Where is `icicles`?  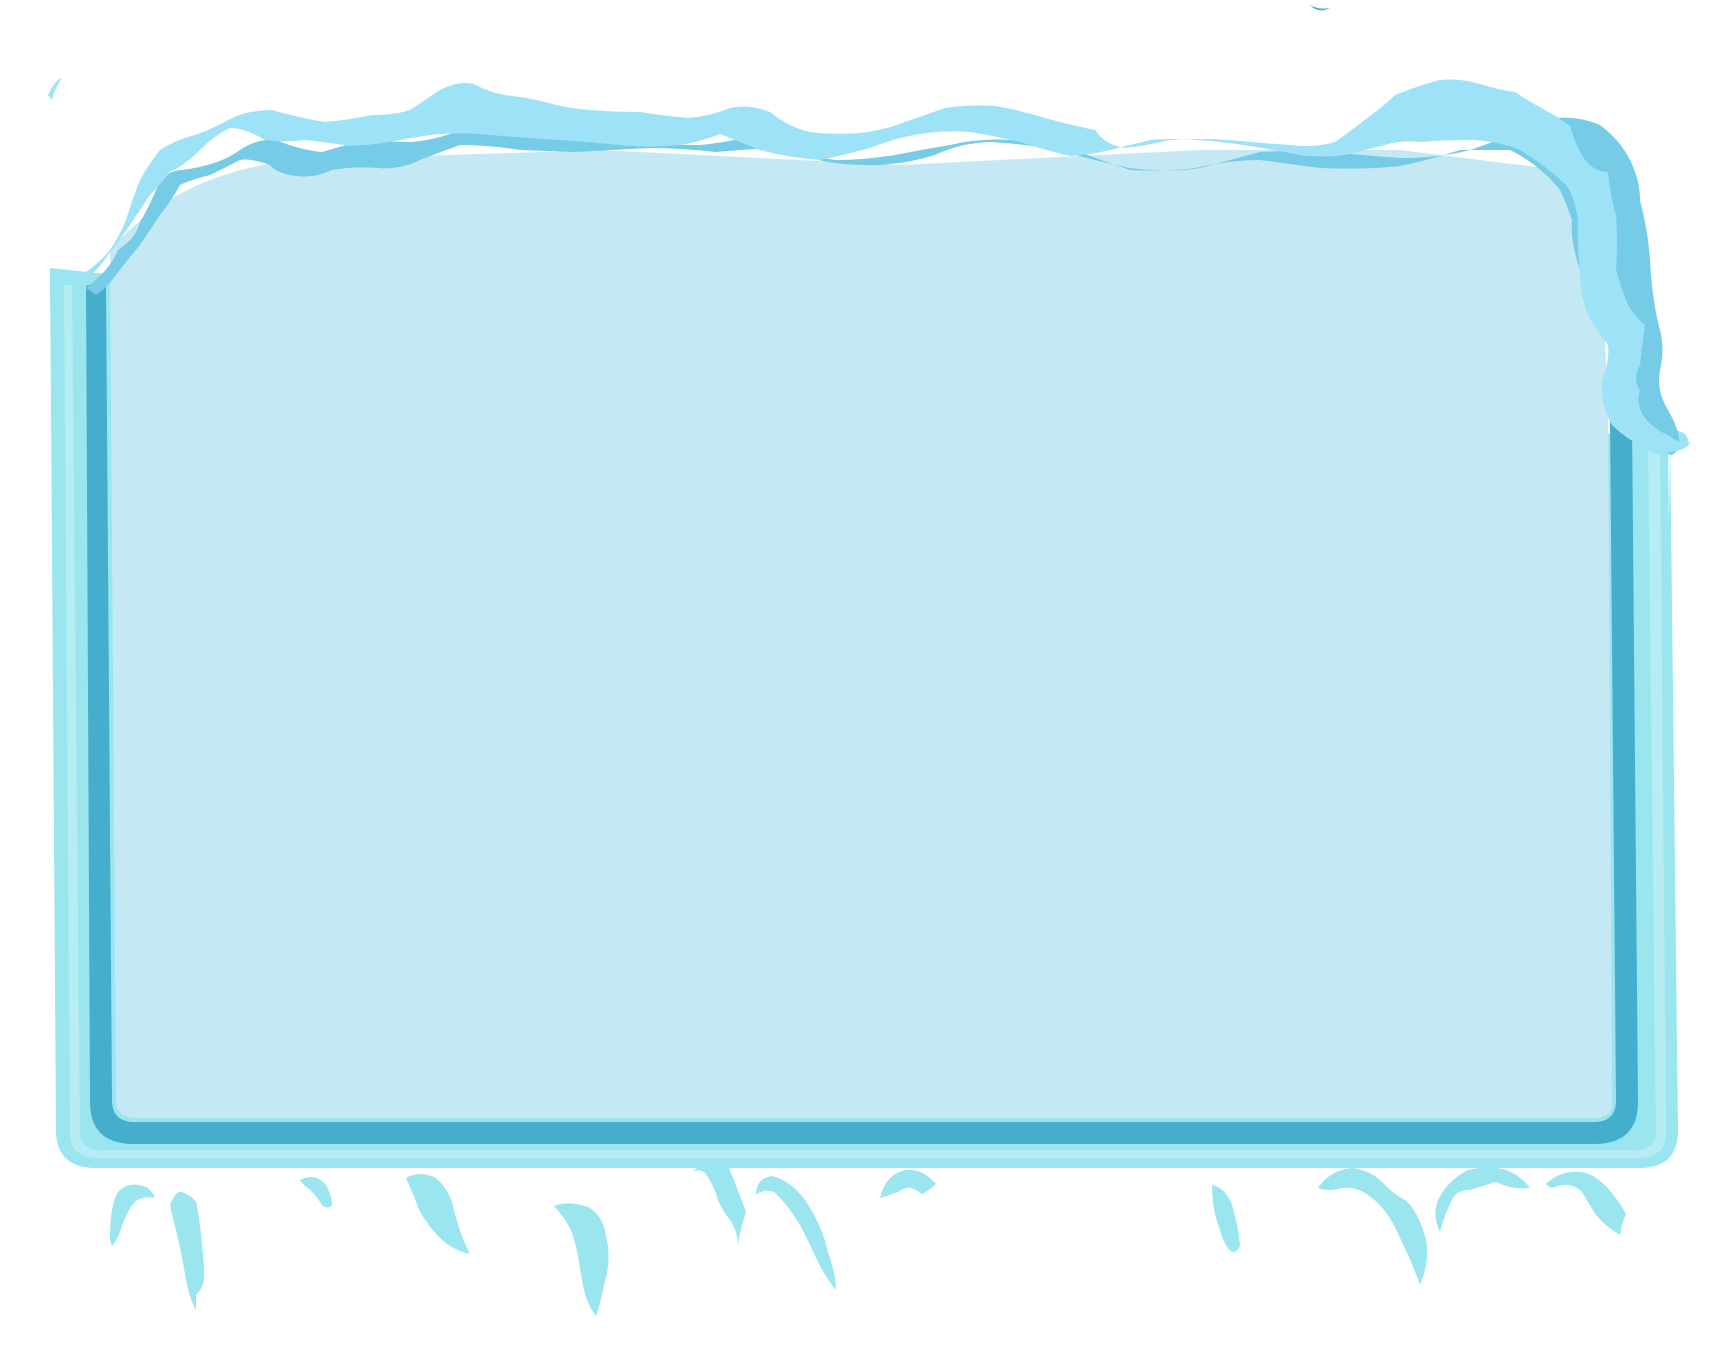 icicles is located at coordinates (868, 1239).